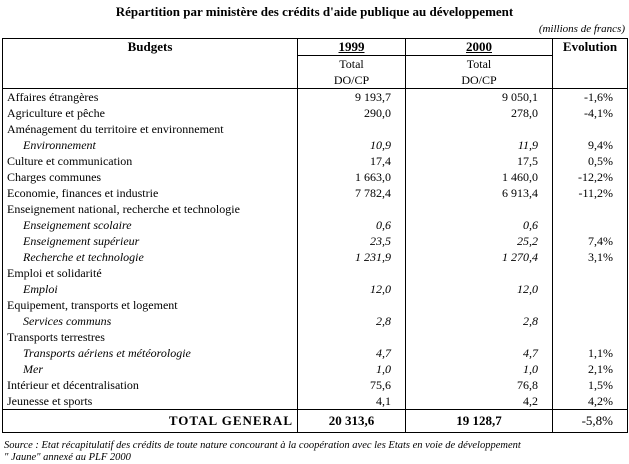  I want to click on evolution: 3,1%, so click(590, 257).